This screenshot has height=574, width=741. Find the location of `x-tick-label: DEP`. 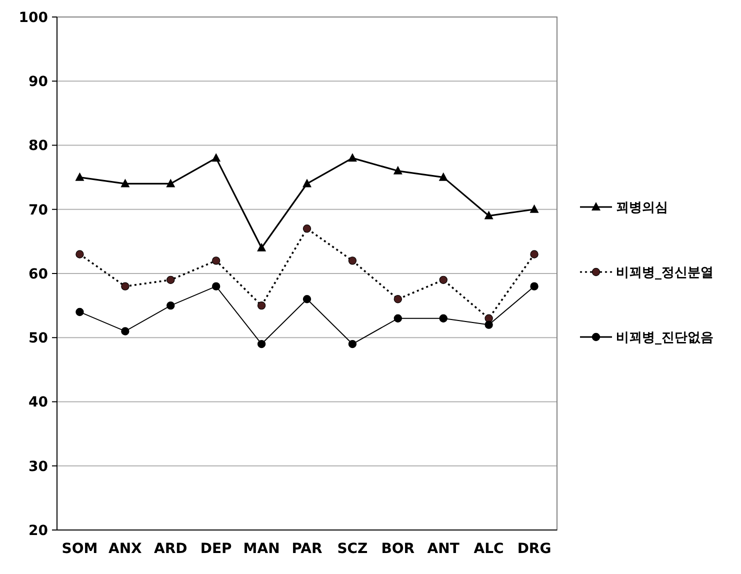

x-tick-label: DEP is located at coordinates (216, 549).